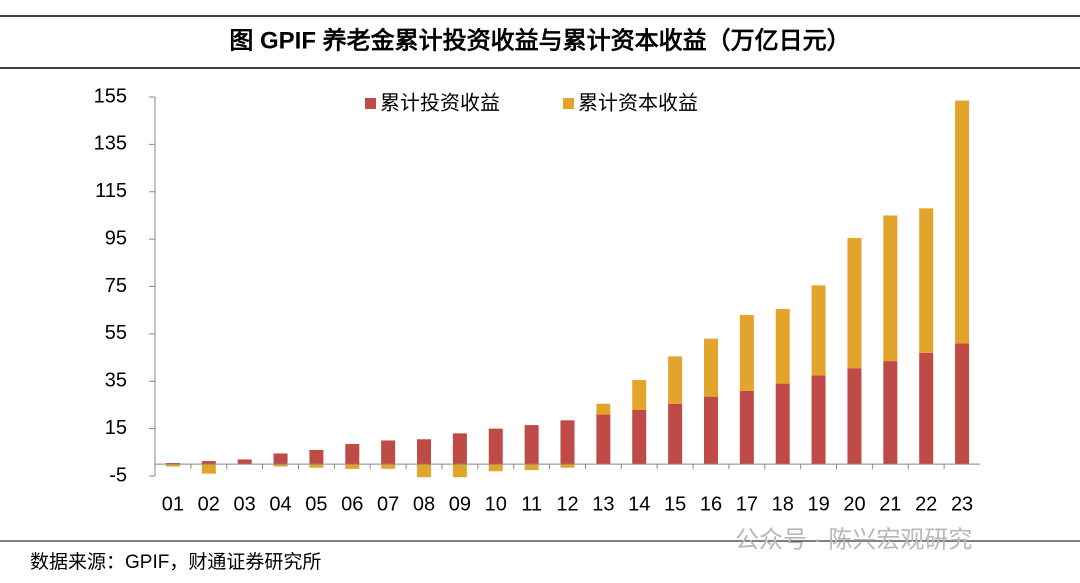 This screenshot has height=583, width=1080. I want to click on x-tick-label: 03, so click(245, 504).